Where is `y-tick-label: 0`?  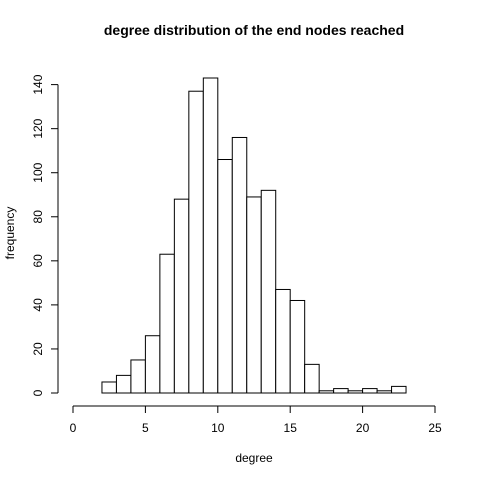 y-tick-label: 0 is located at coordinates (38, 392).